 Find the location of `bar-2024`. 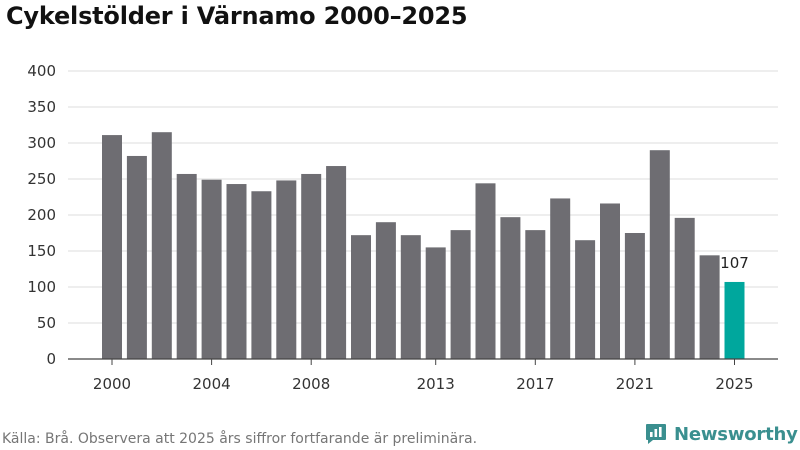

bar-2024 is located at coordinates (709, 307).